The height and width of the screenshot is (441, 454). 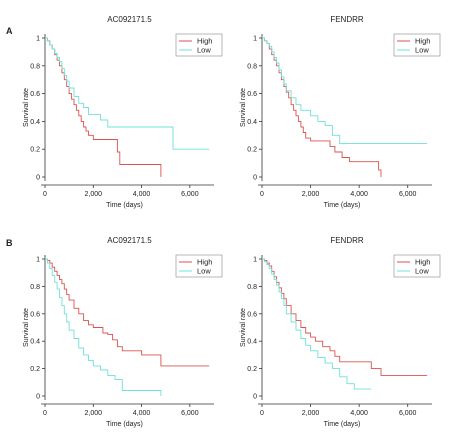 I want to click on panel-letter-A: A, so click(x=9, y=31).